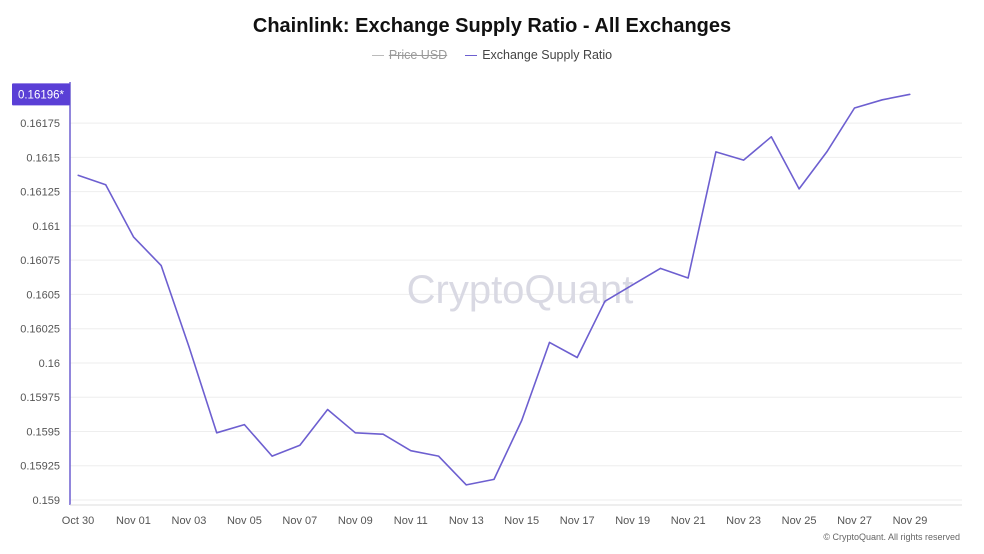 The height and width of the screenshot is (554, 984). What do you see at coordinates (910, 521) in the screenshot?
I see `x-tick-label: Nov 29` at bounding box center [910, 521].